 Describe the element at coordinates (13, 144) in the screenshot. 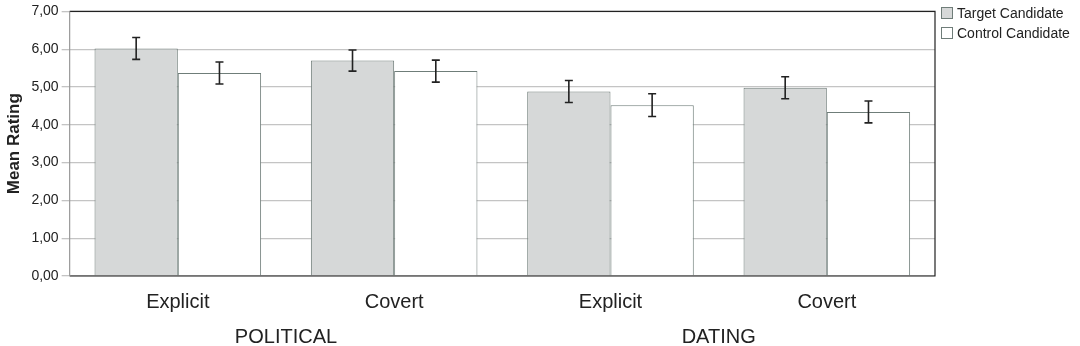

I see `y-axis-title: Mean Rating` at that location.